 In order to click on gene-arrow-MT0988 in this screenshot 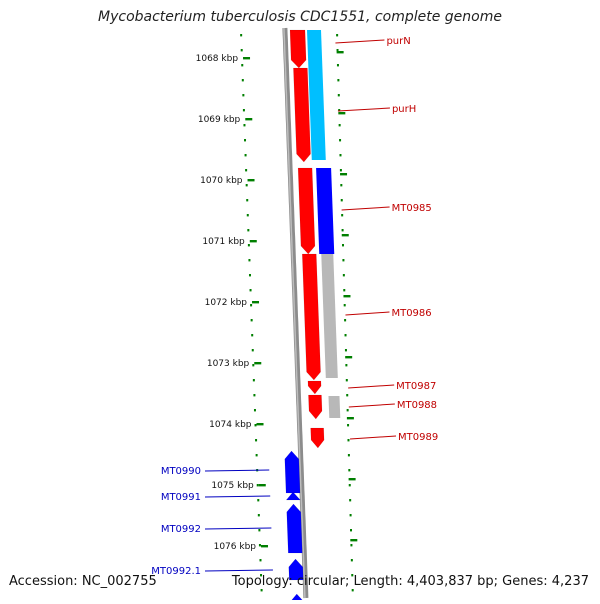, I will do `click(315, 407)`.